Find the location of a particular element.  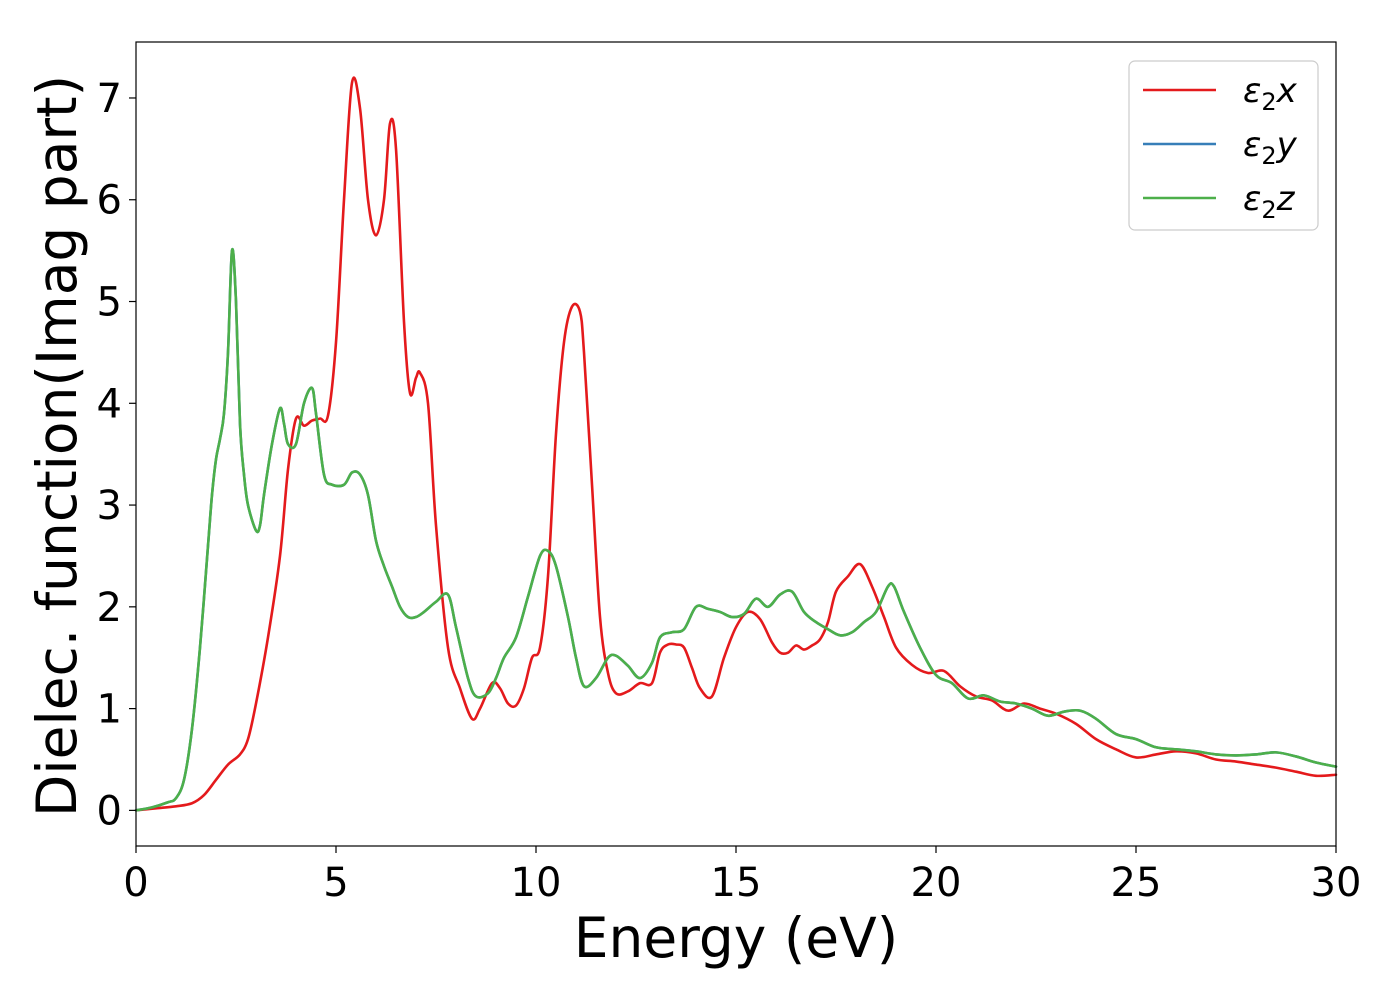

x-tick-label: 15 is located at coordinates (736, 883).